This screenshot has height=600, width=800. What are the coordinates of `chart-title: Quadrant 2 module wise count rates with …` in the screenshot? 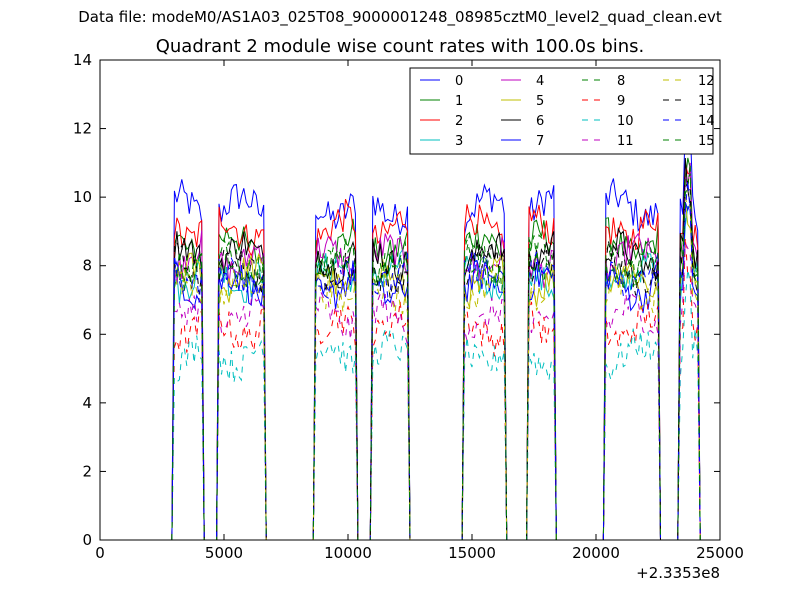 It's located at (400, 46).